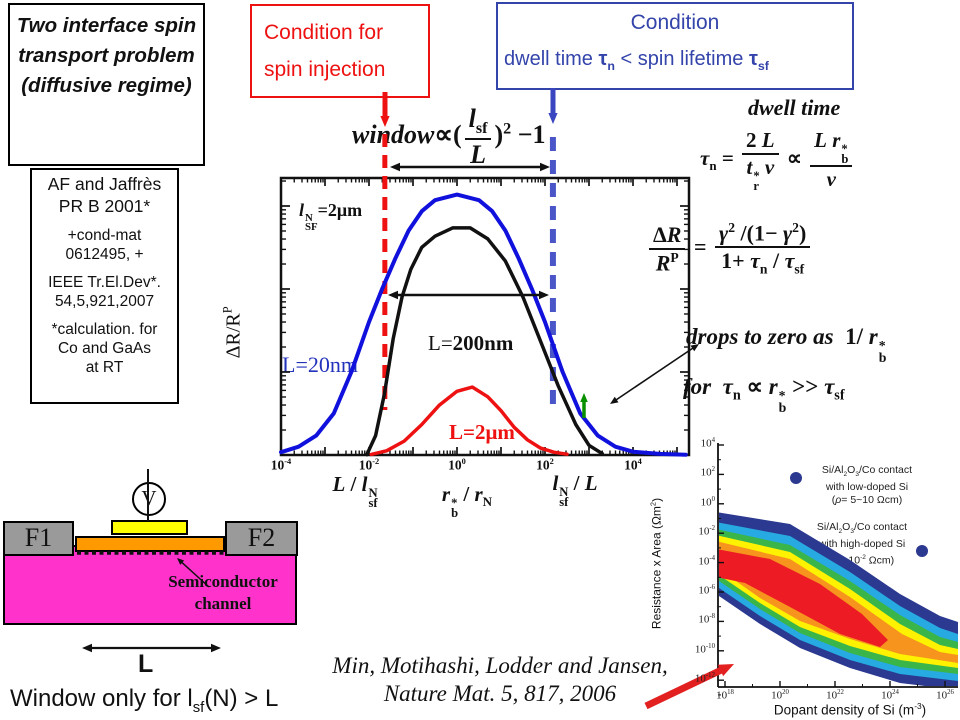 Image resolution: width=960 pixels, height=720 pixels. What do you see at coordinates (945, 695) in the screenshot?
I see `tick-label: 10²⁶` at bounding box center [945, 695].